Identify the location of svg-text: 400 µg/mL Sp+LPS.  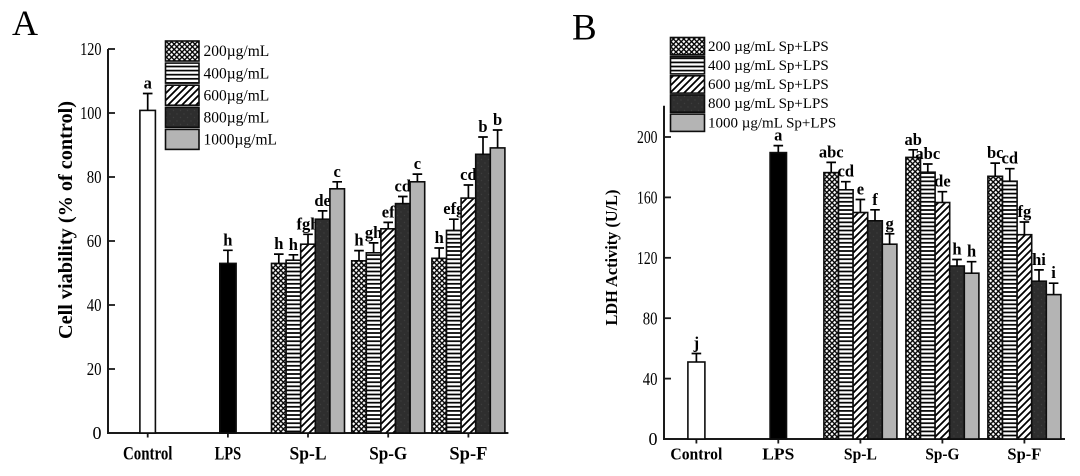
(768, 66).